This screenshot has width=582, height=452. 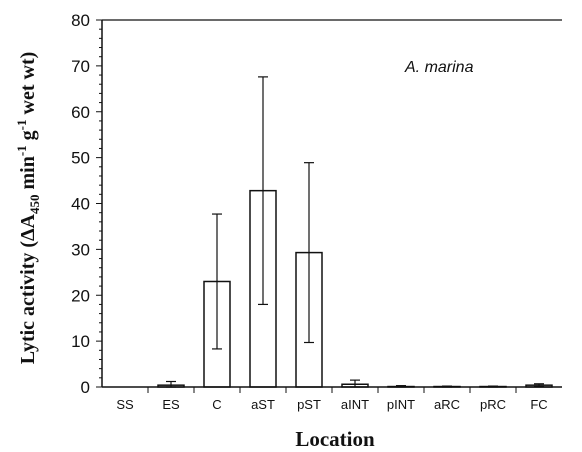 What do you see at coordinates (171, 404) in the screenshot?
I see `x-tick-label-ES: ES` at bounding box center [171, 404].